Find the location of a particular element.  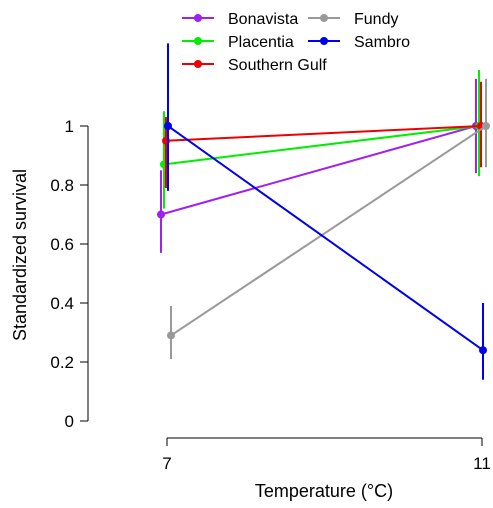

legend-item: Sambro is located at coordinates (359, 42).